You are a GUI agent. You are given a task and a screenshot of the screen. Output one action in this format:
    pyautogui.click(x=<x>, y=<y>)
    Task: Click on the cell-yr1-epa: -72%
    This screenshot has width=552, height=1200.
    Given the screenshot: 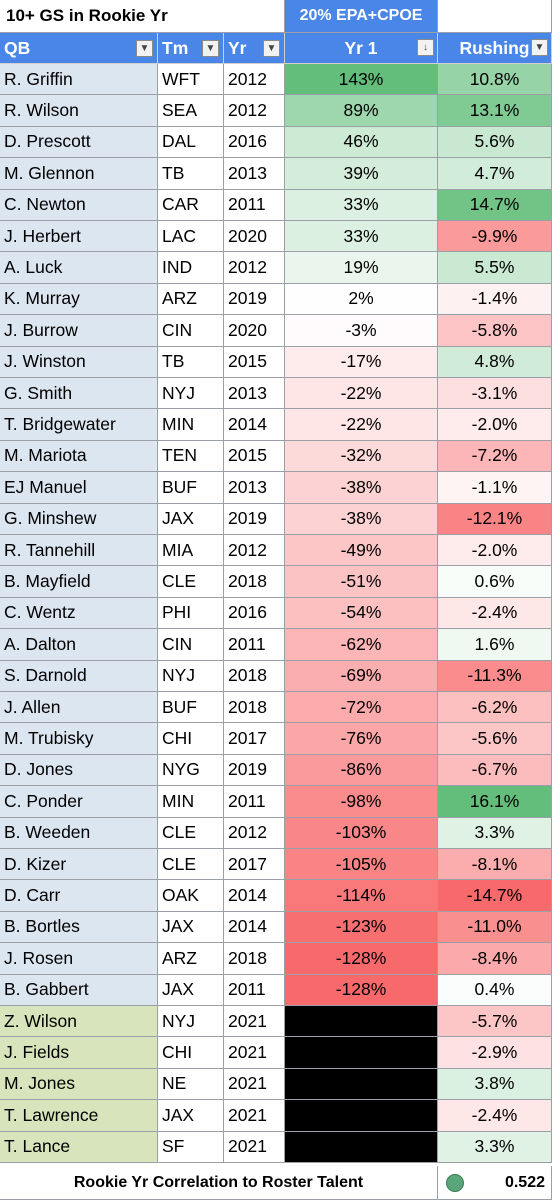 What is the action you would take?
    pyautogui.click(x=361, y=708)
    